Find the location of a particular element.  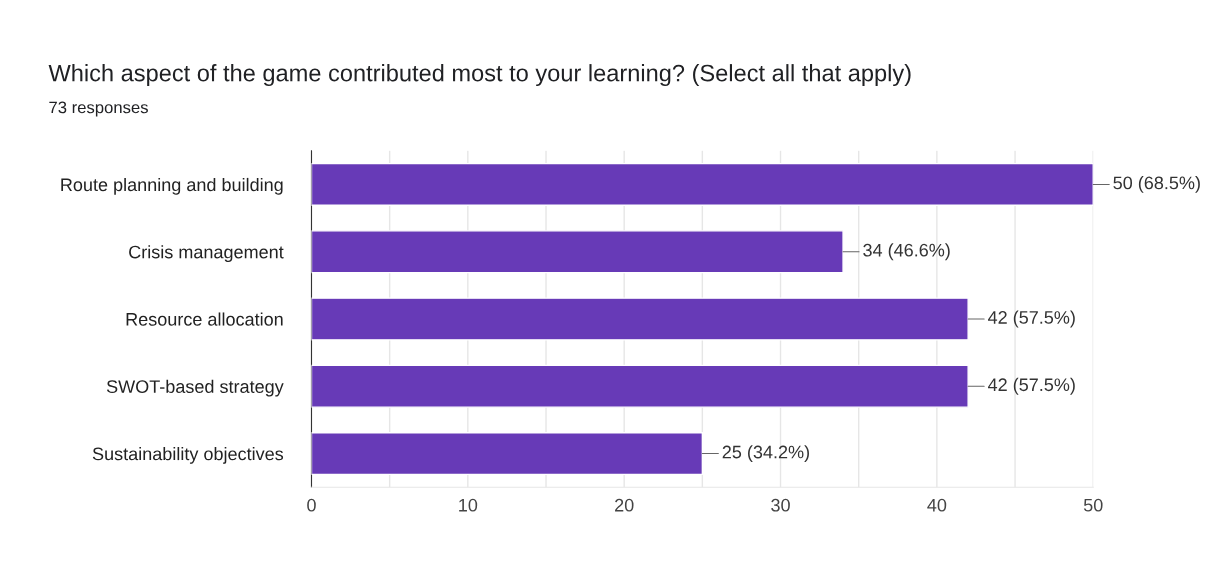

chart-title: Which aspect of the game contributed most to your learning? (Select all that apply) is located at coordinates (479, 75).